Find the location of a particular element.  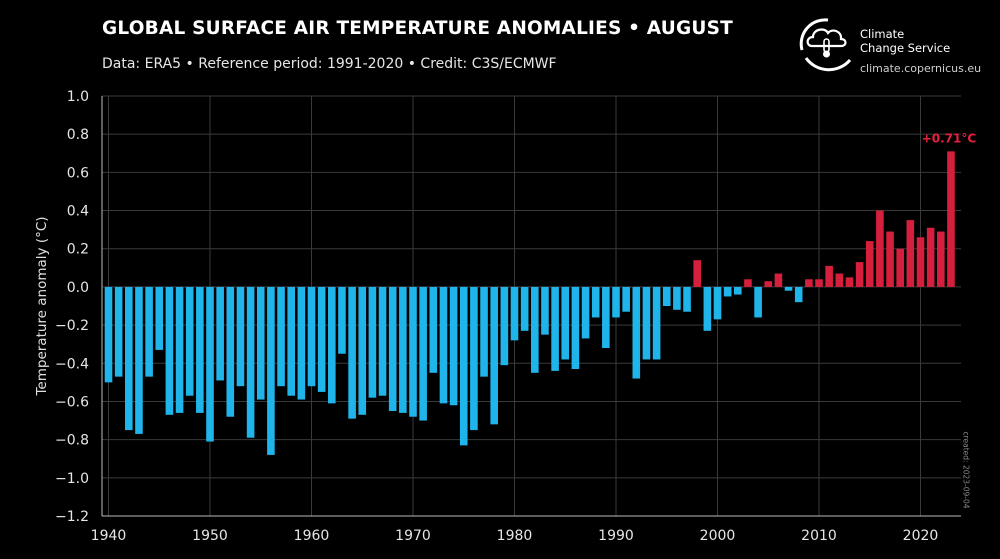

bar-1993 is located at coordinates (646, 323).